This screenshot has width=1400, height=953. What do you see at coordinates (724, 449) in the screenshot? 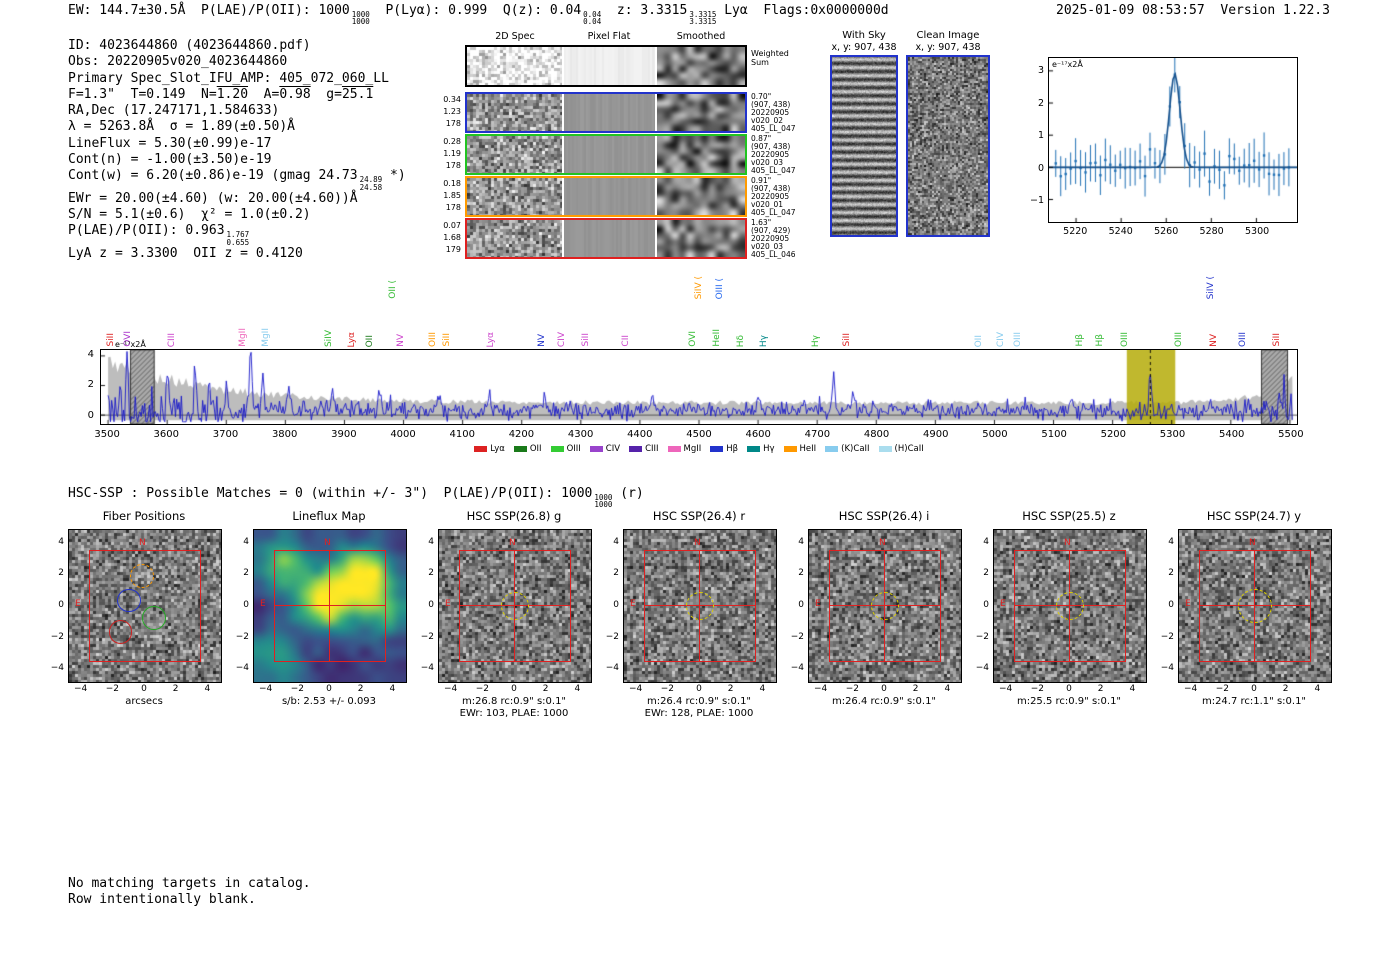
I see `legend-item: Hβ` at bounding box center [724, 449].